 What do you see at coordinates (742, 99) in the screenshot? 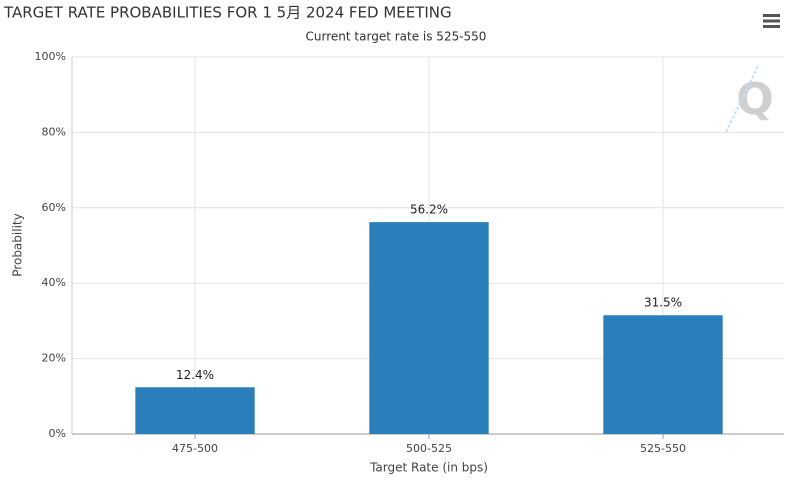
I see `logo-stroke` at bounding box center [742, 99].